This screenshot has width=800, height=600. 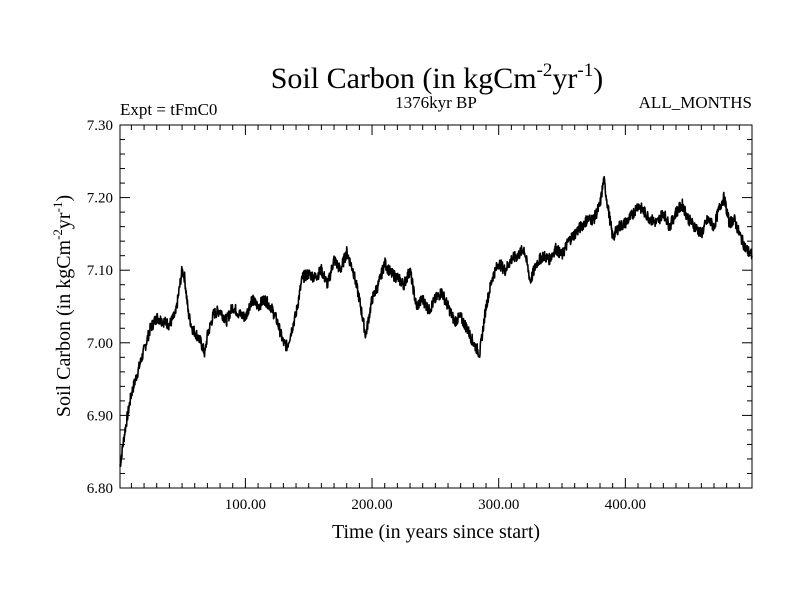 What do you see at coordinates (695, 102) in the screenshot?
I see `subtitle-months: ALL_MONTHS` at bounding box center [695, 102].